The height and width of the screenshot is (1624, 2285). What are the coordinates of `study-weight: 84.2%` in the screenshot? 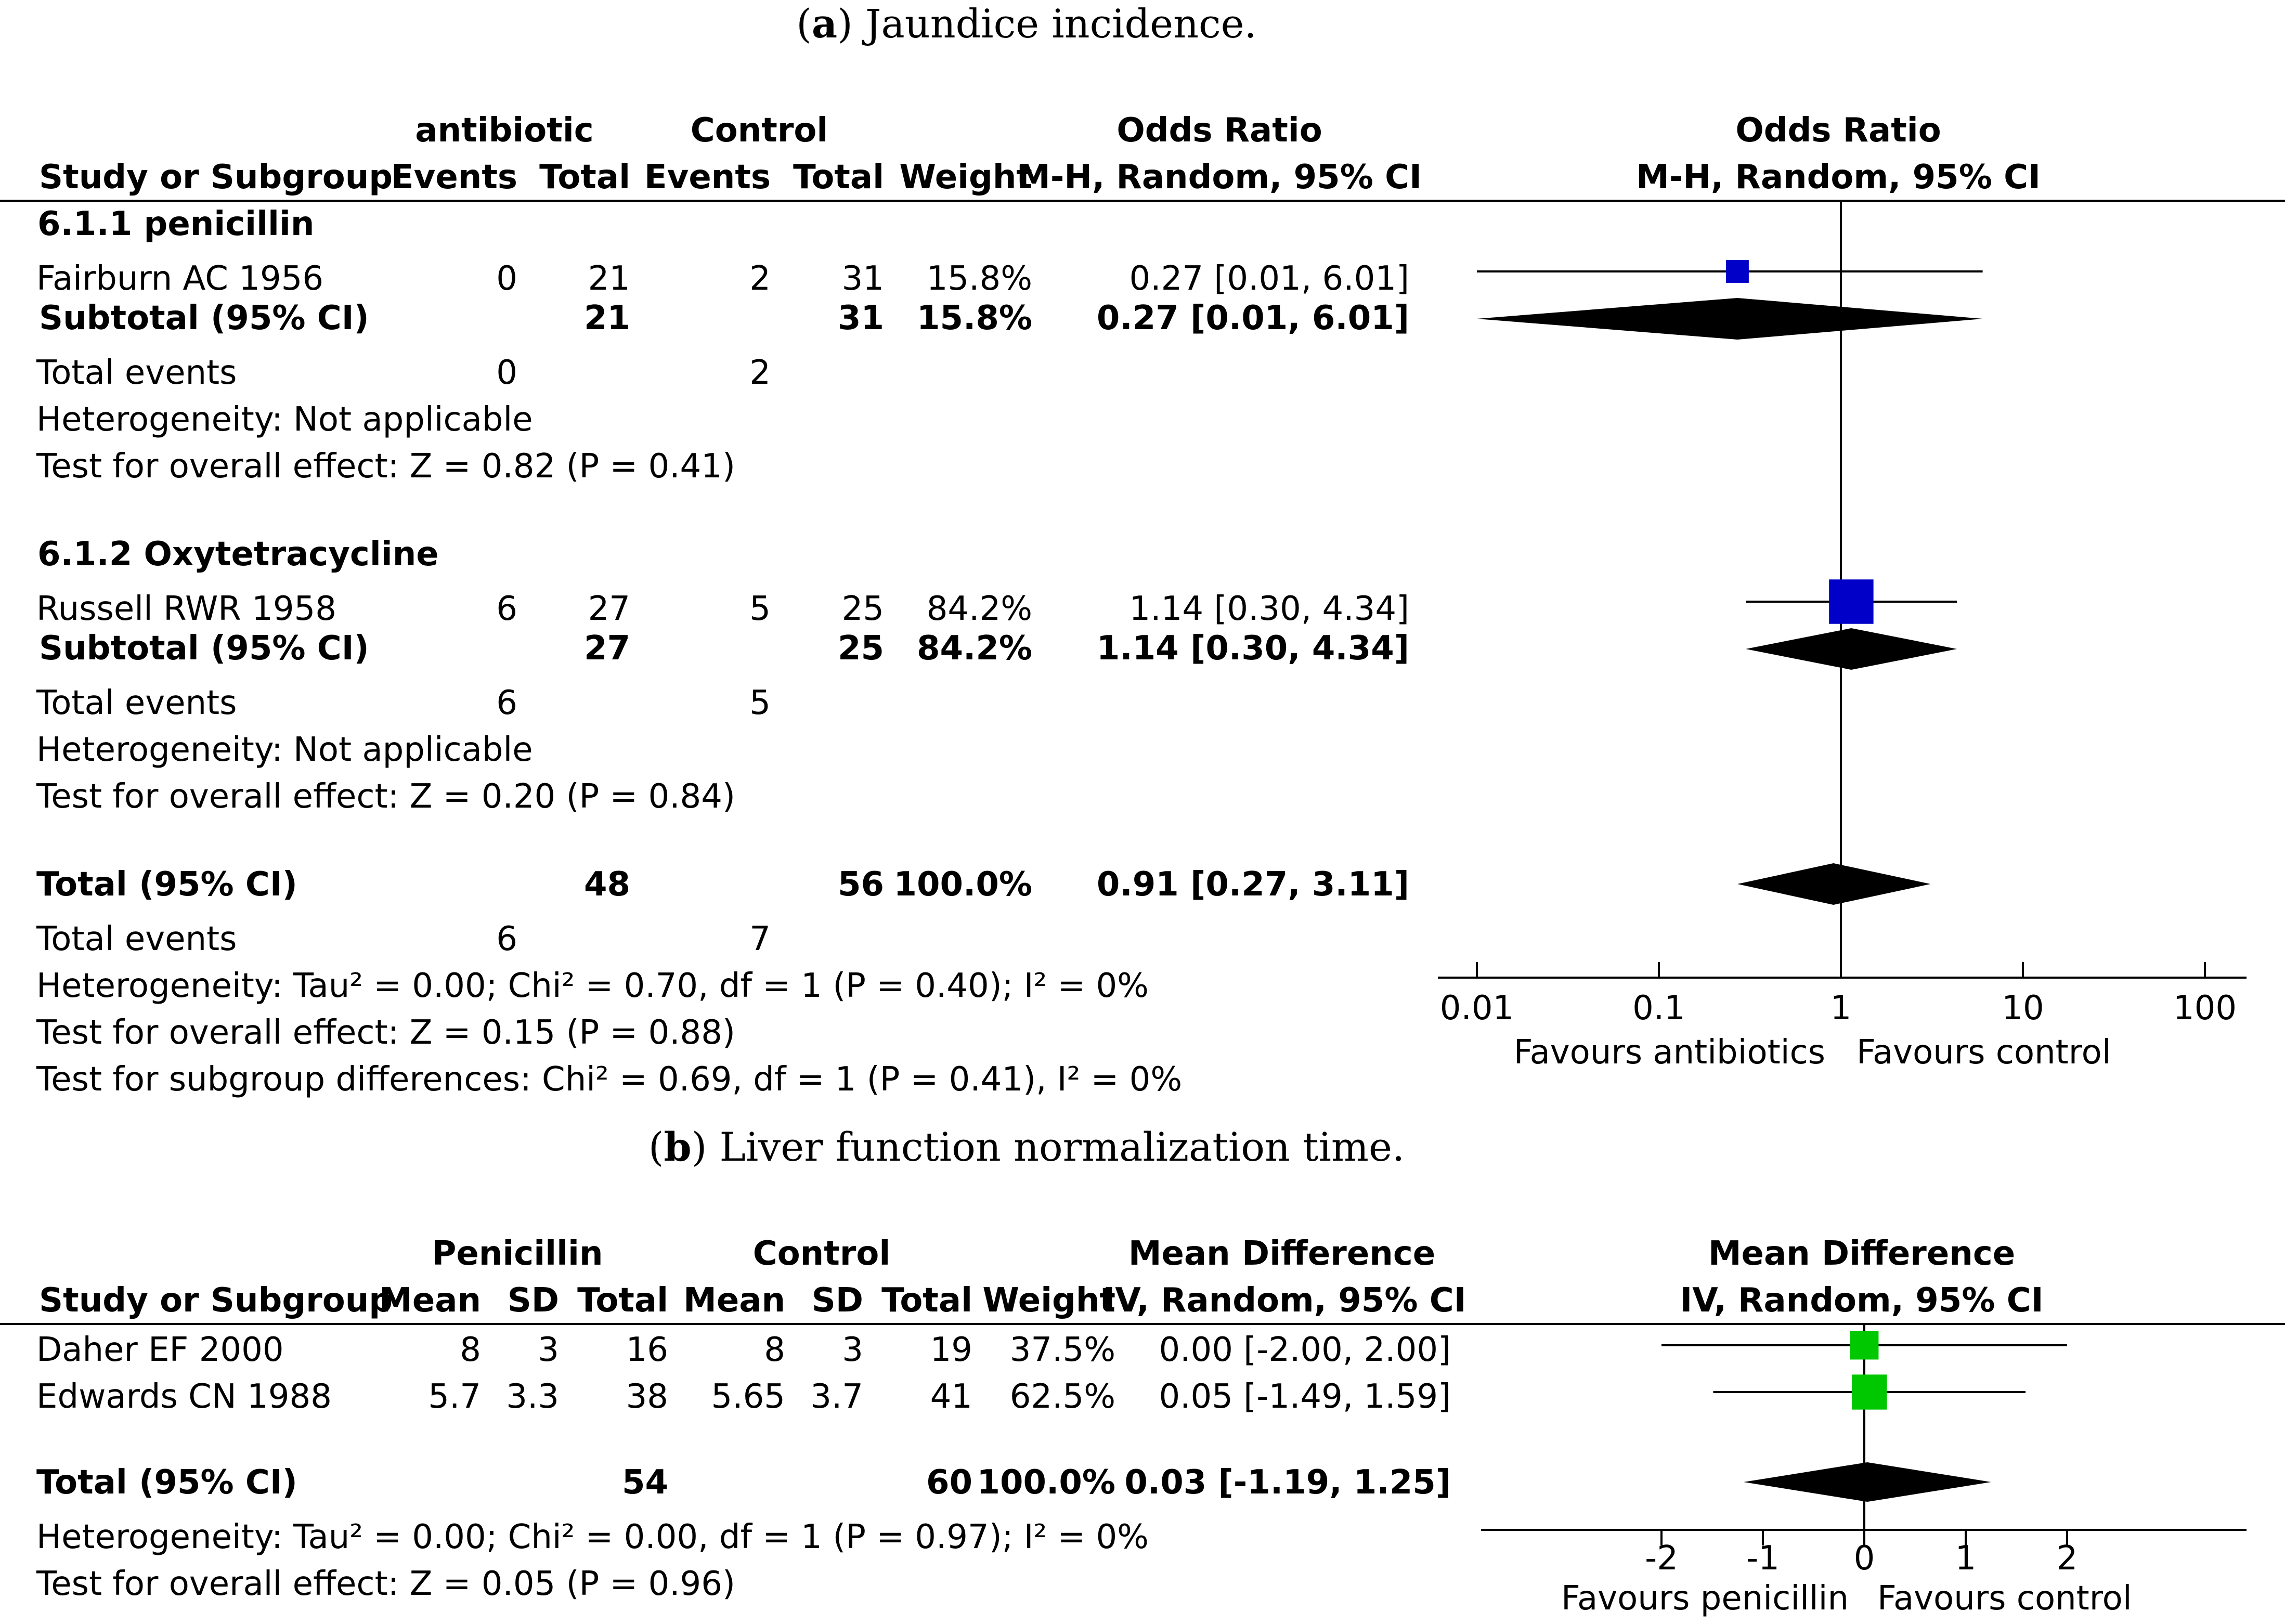 It's located at (979, 609).